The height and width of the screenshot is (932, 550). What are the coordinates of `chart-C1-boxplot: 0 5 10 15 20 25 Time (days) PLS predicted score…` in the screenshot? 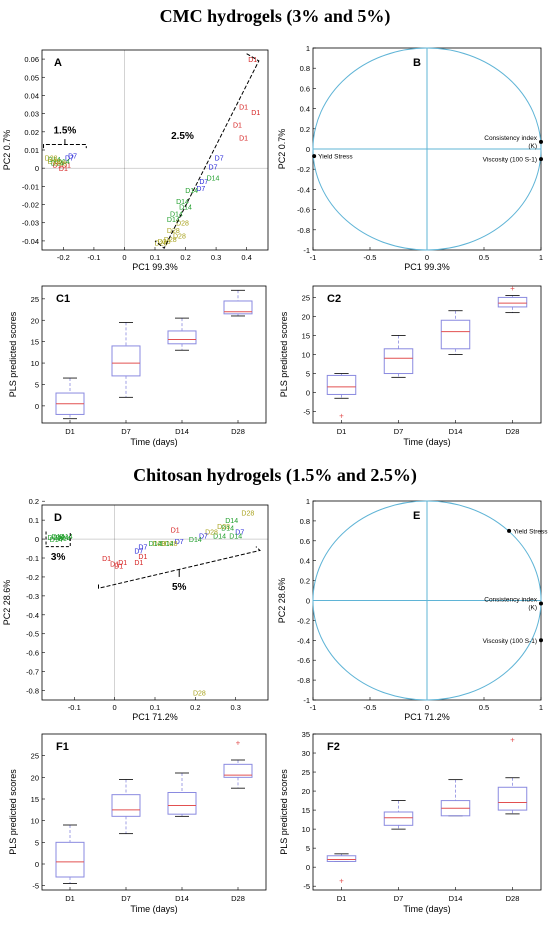 It's located at (137, 366).